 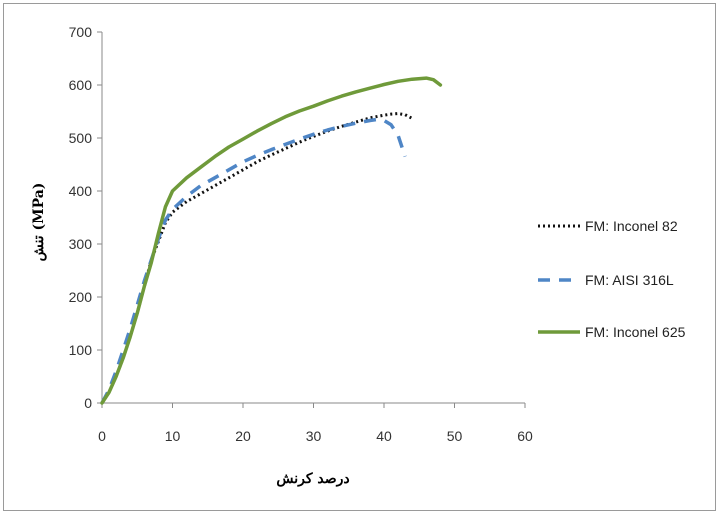 What do you see at coordinates (312, 479) in the screenshot?
I see `x-axis-title: درصد کرنش` at bounding box center [312, 479].